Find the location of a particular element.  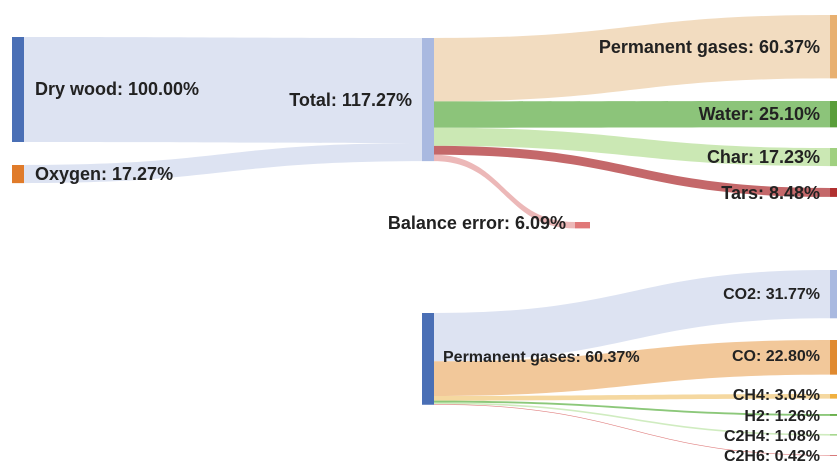

node-label: Dry wood: 100.00% is located at coordinates (117, 89).